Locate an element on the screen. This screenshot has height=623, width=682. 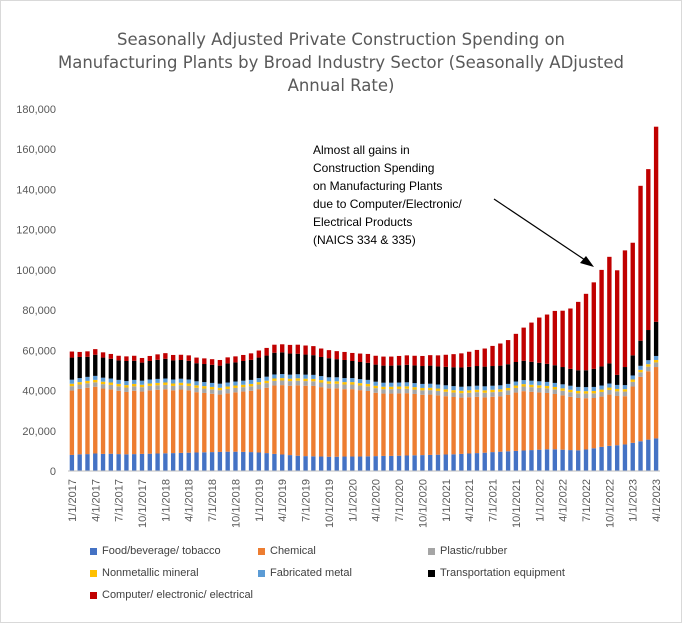
x-tick-label: 1/1/2019 is located at coordinates (260, 500).